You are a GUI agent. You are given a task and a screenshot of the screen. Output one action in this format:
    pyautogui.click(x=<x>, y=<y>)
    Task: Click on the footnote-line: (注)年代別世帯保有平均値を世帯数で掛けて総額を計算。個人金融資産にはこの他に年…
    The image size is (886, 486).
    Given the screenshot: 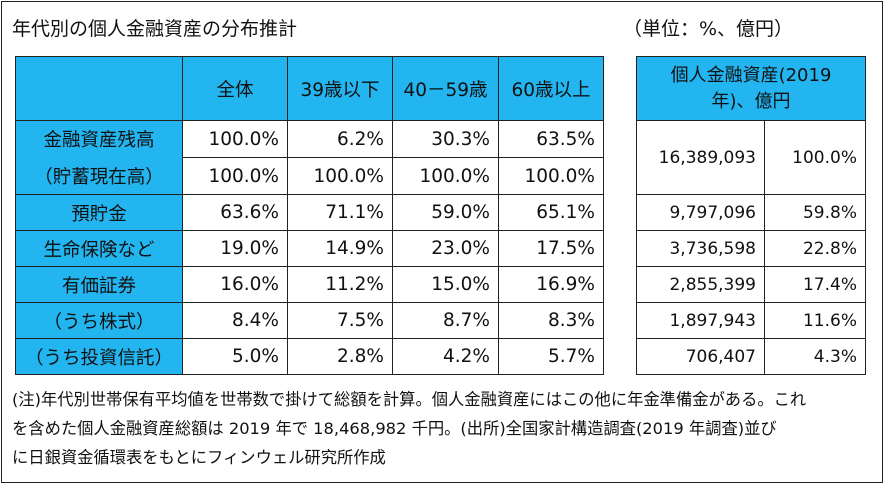 What is the action you would take?
    pyautogui.click(x=409, y=399)
    